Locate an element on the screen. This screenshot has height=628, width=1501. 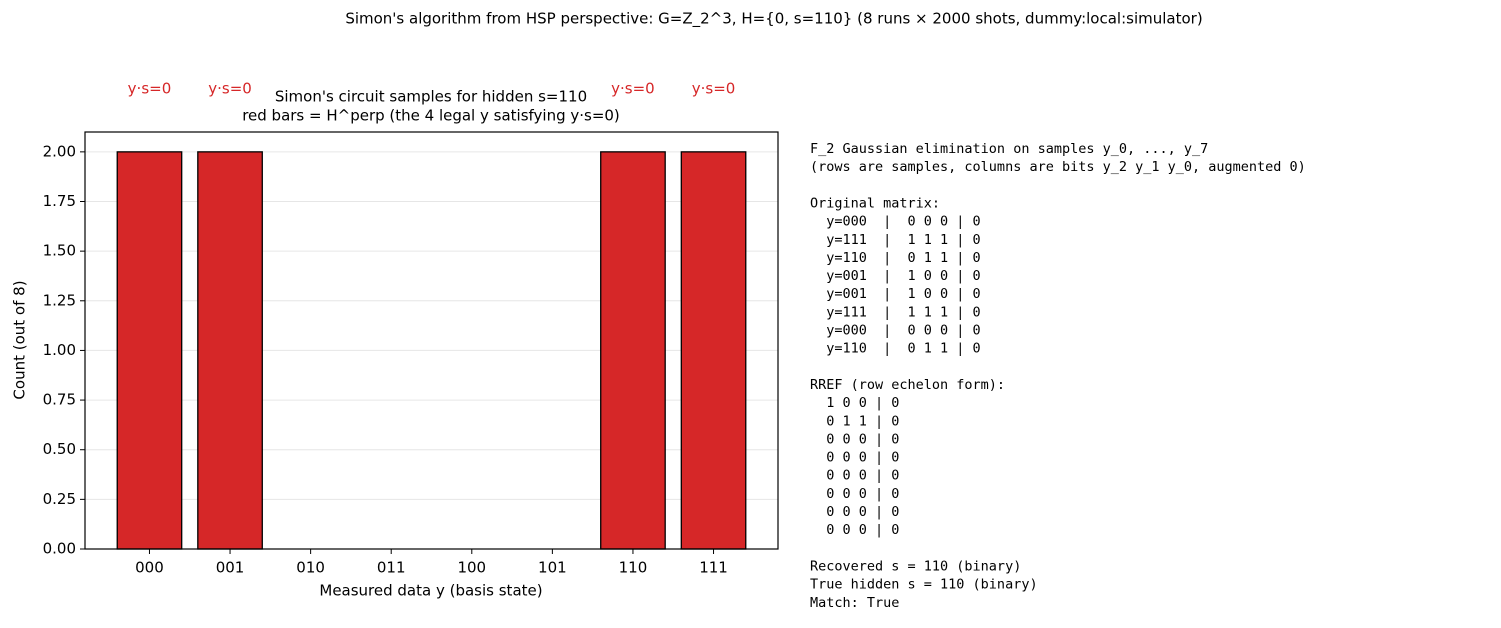
x-tick-label: 101 is located at coordinates (552, 568).